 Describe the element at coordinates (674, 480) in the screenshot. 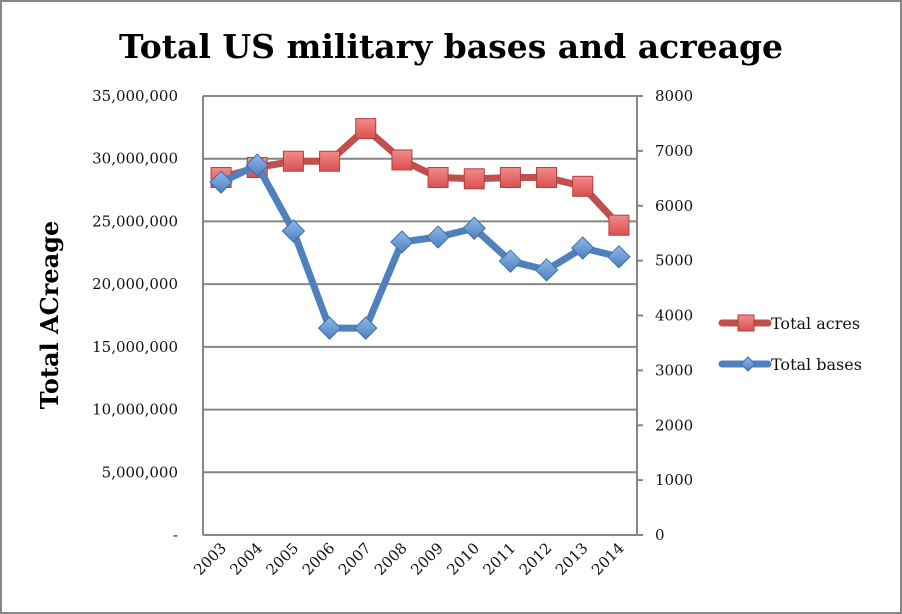

I see `right-tick-label: 1000` at that location.